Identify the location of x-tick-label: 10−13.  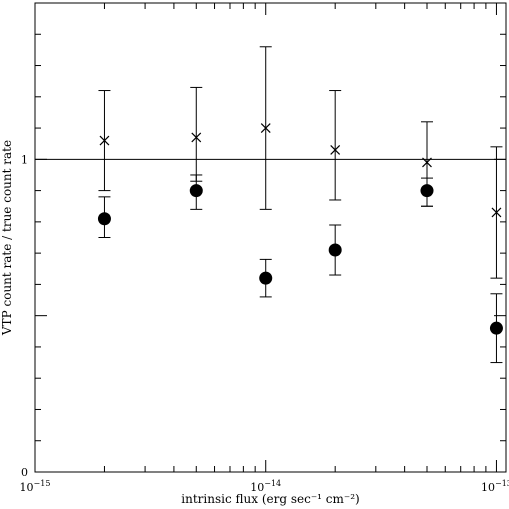
(495, 486).